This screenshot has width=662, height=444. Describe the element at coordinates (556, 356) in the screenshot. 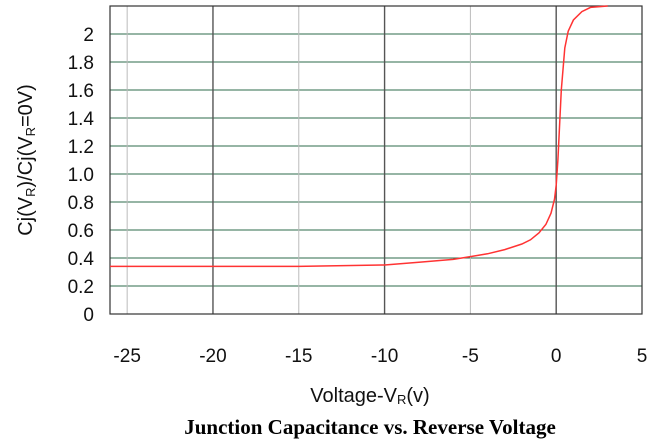

I see `x-tick-label: 0` at that location.